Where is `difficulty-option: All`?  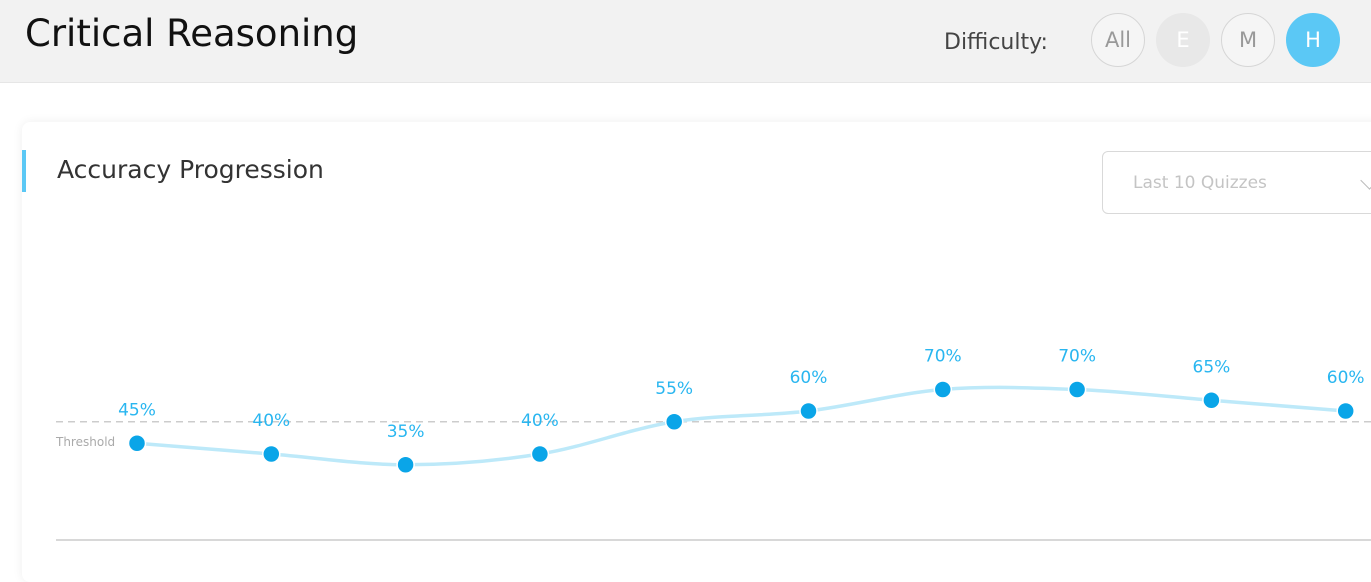
difficulty-option: All is located at coordinates (1118, 40).